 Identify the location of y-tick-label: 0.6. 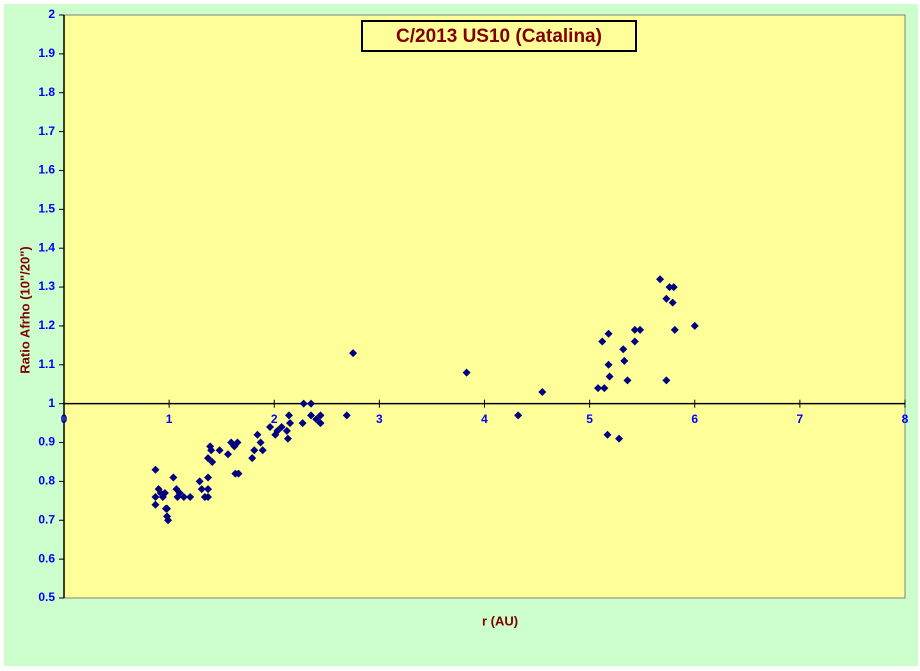
(46, 558).